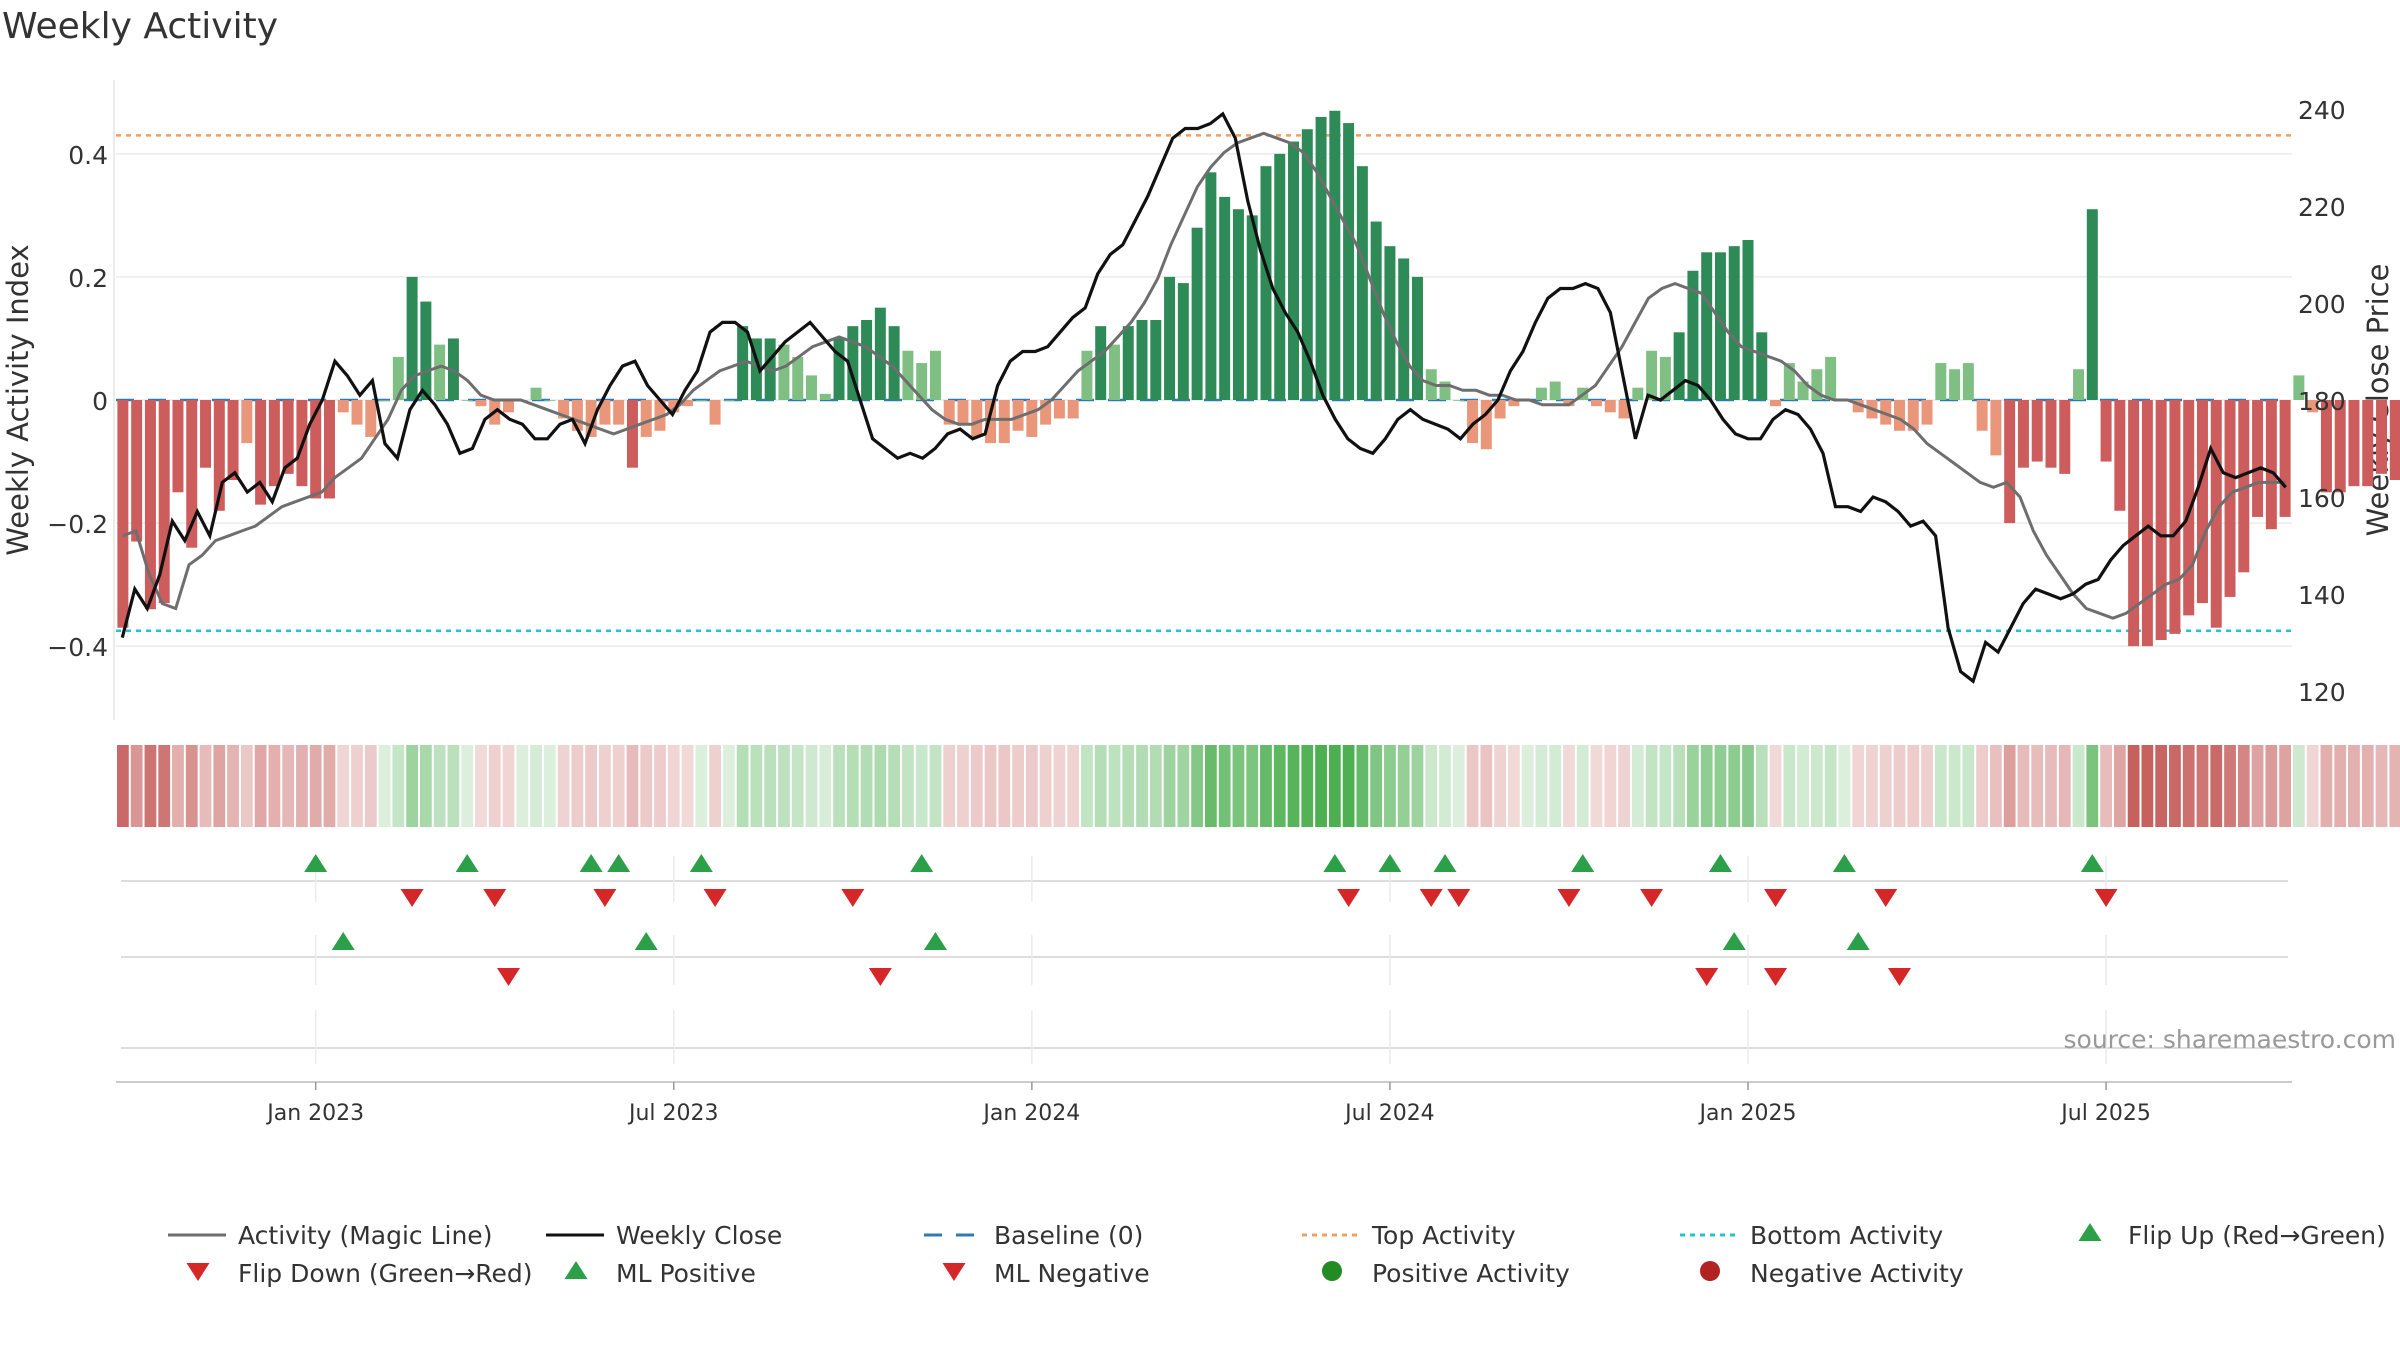 The height and width of the screenshot is (1350, 2400). What do you see at coordinates (1389, 1113) in the screenshot?
I see `x-tick-label: Jul 2024` at bounding box center [1389, 1113].